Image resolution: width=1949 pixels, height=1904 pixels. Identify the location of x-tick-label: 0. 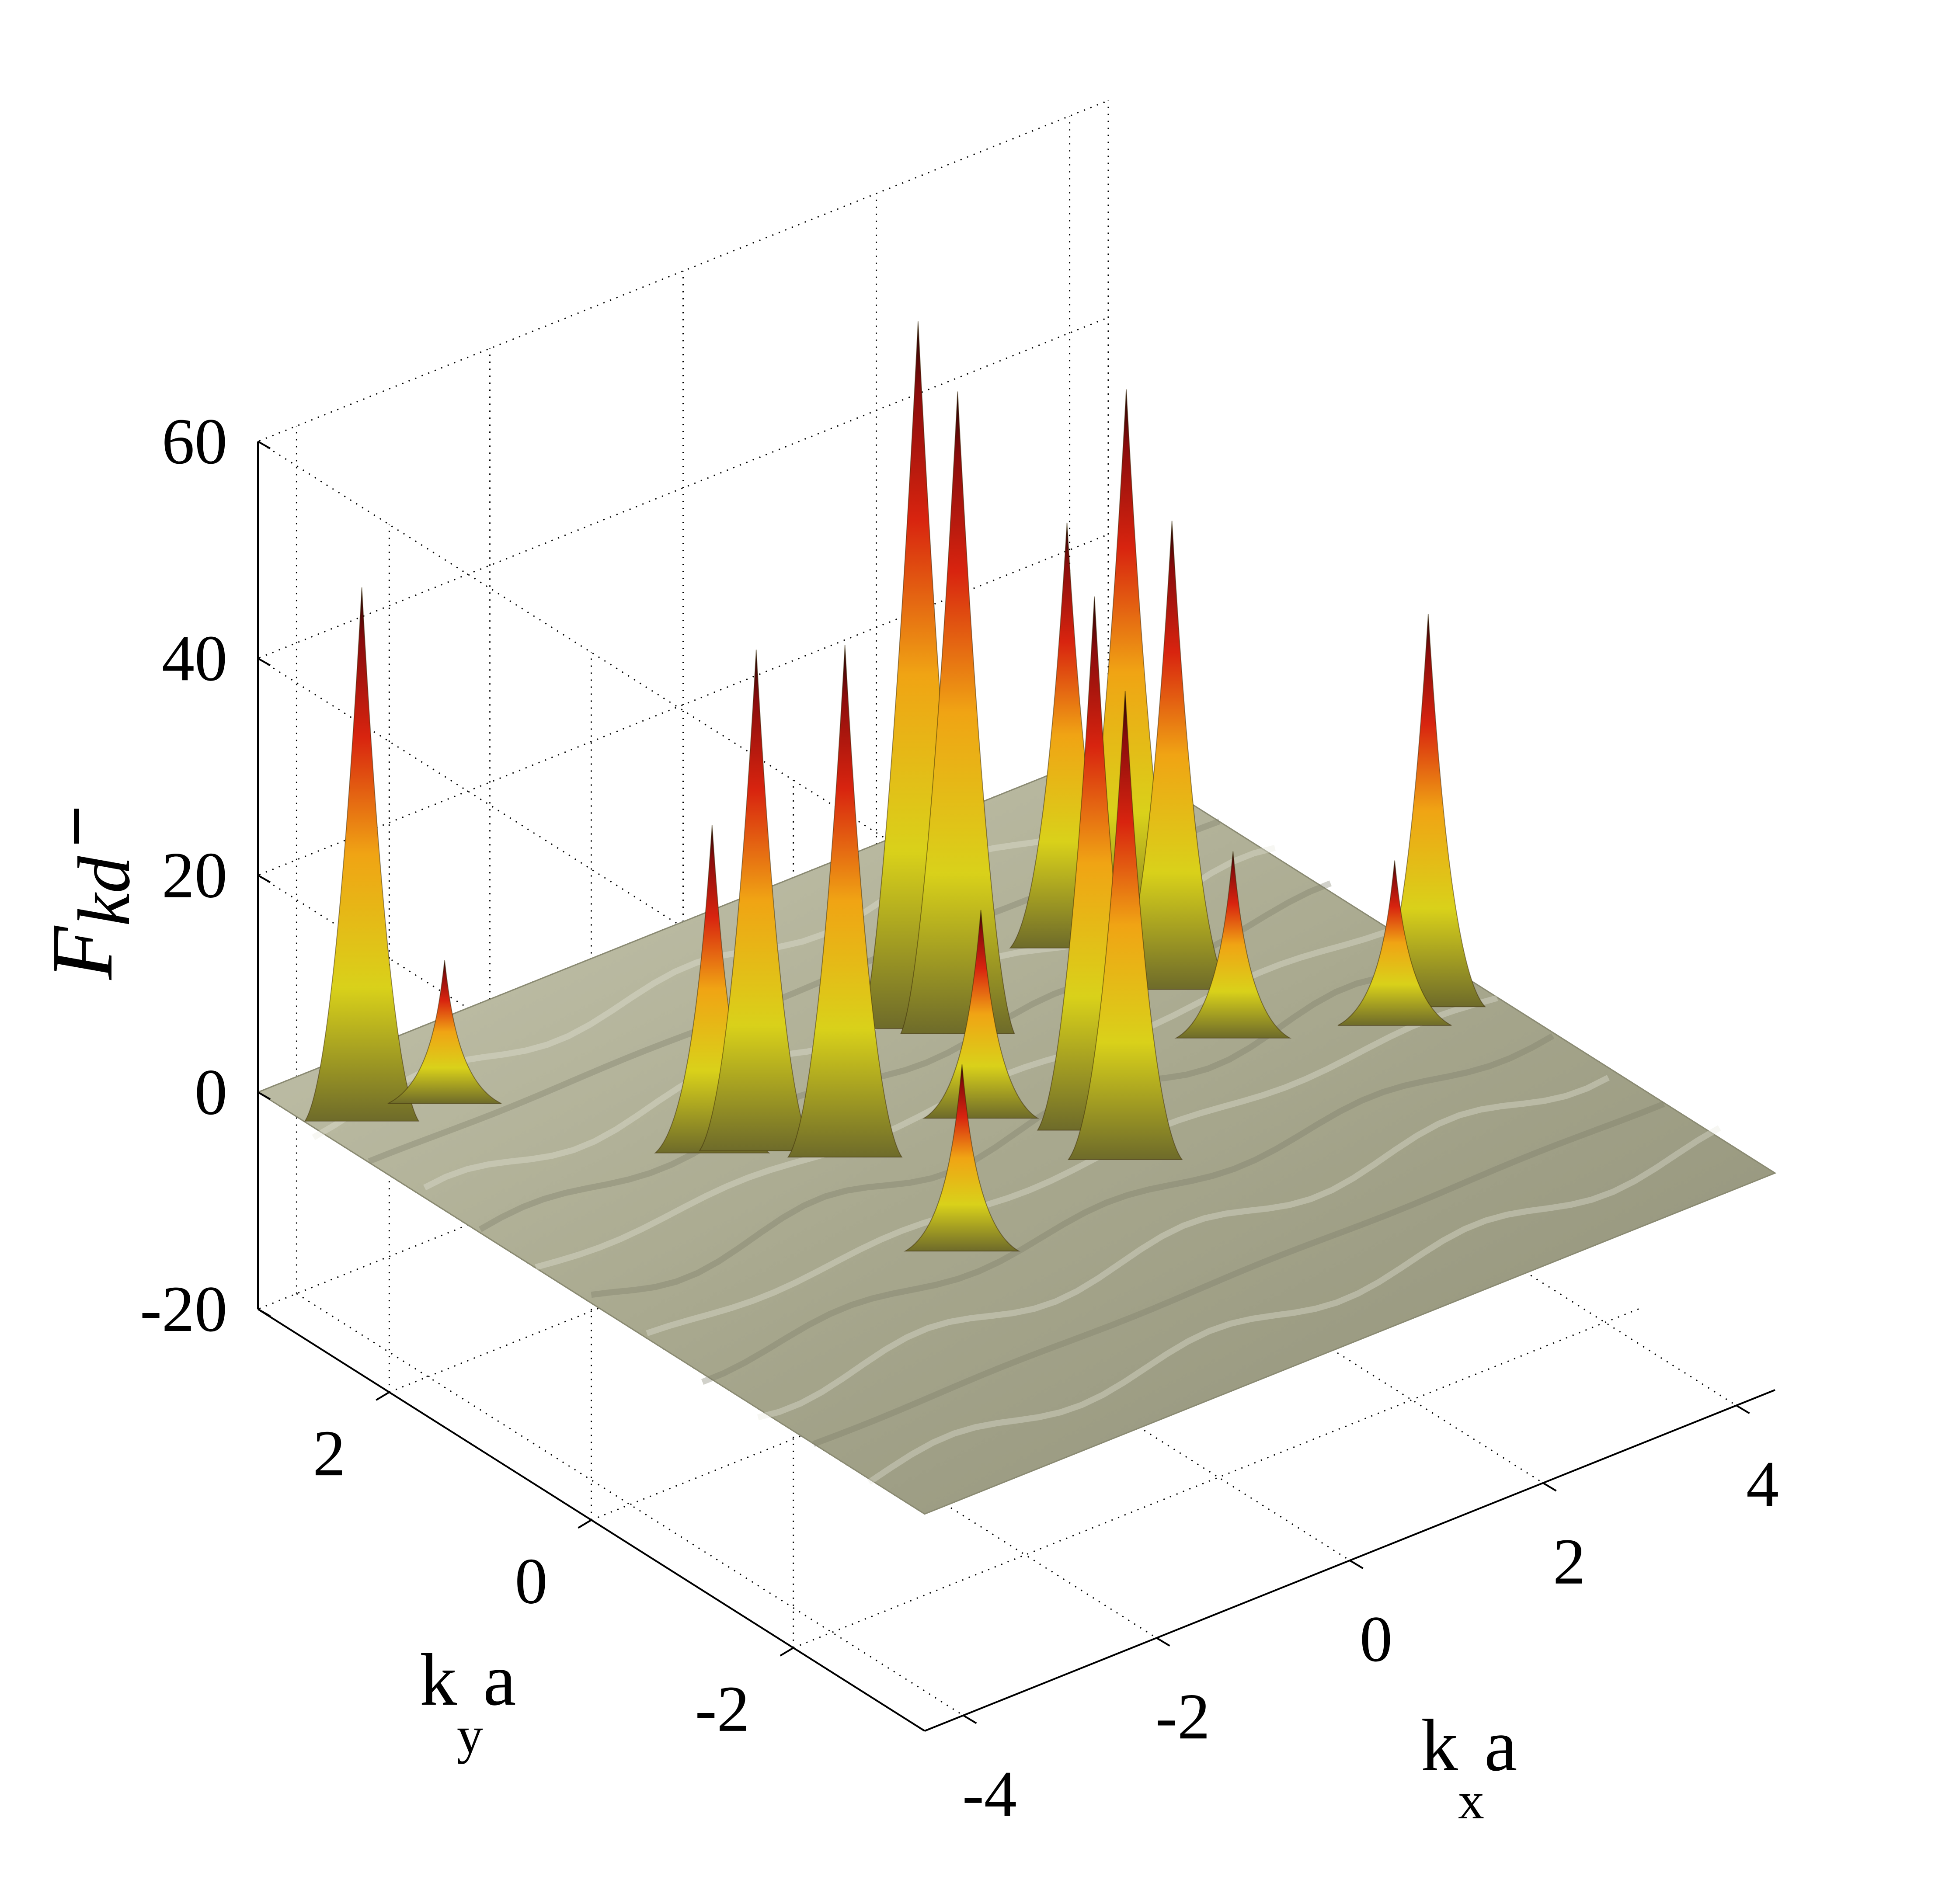
(1376, 1639).